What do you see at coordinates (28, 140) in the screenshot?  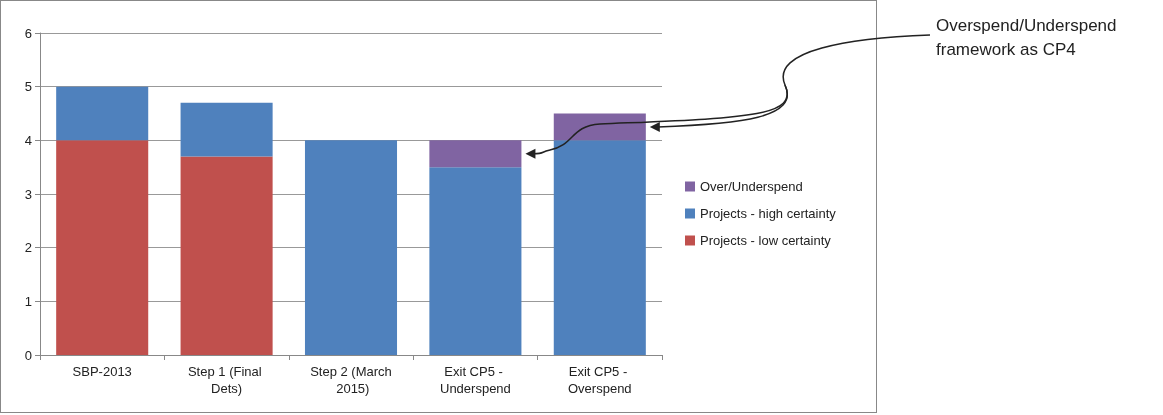 I see `y-tick-label: 4` at bounding box center [28, 140].